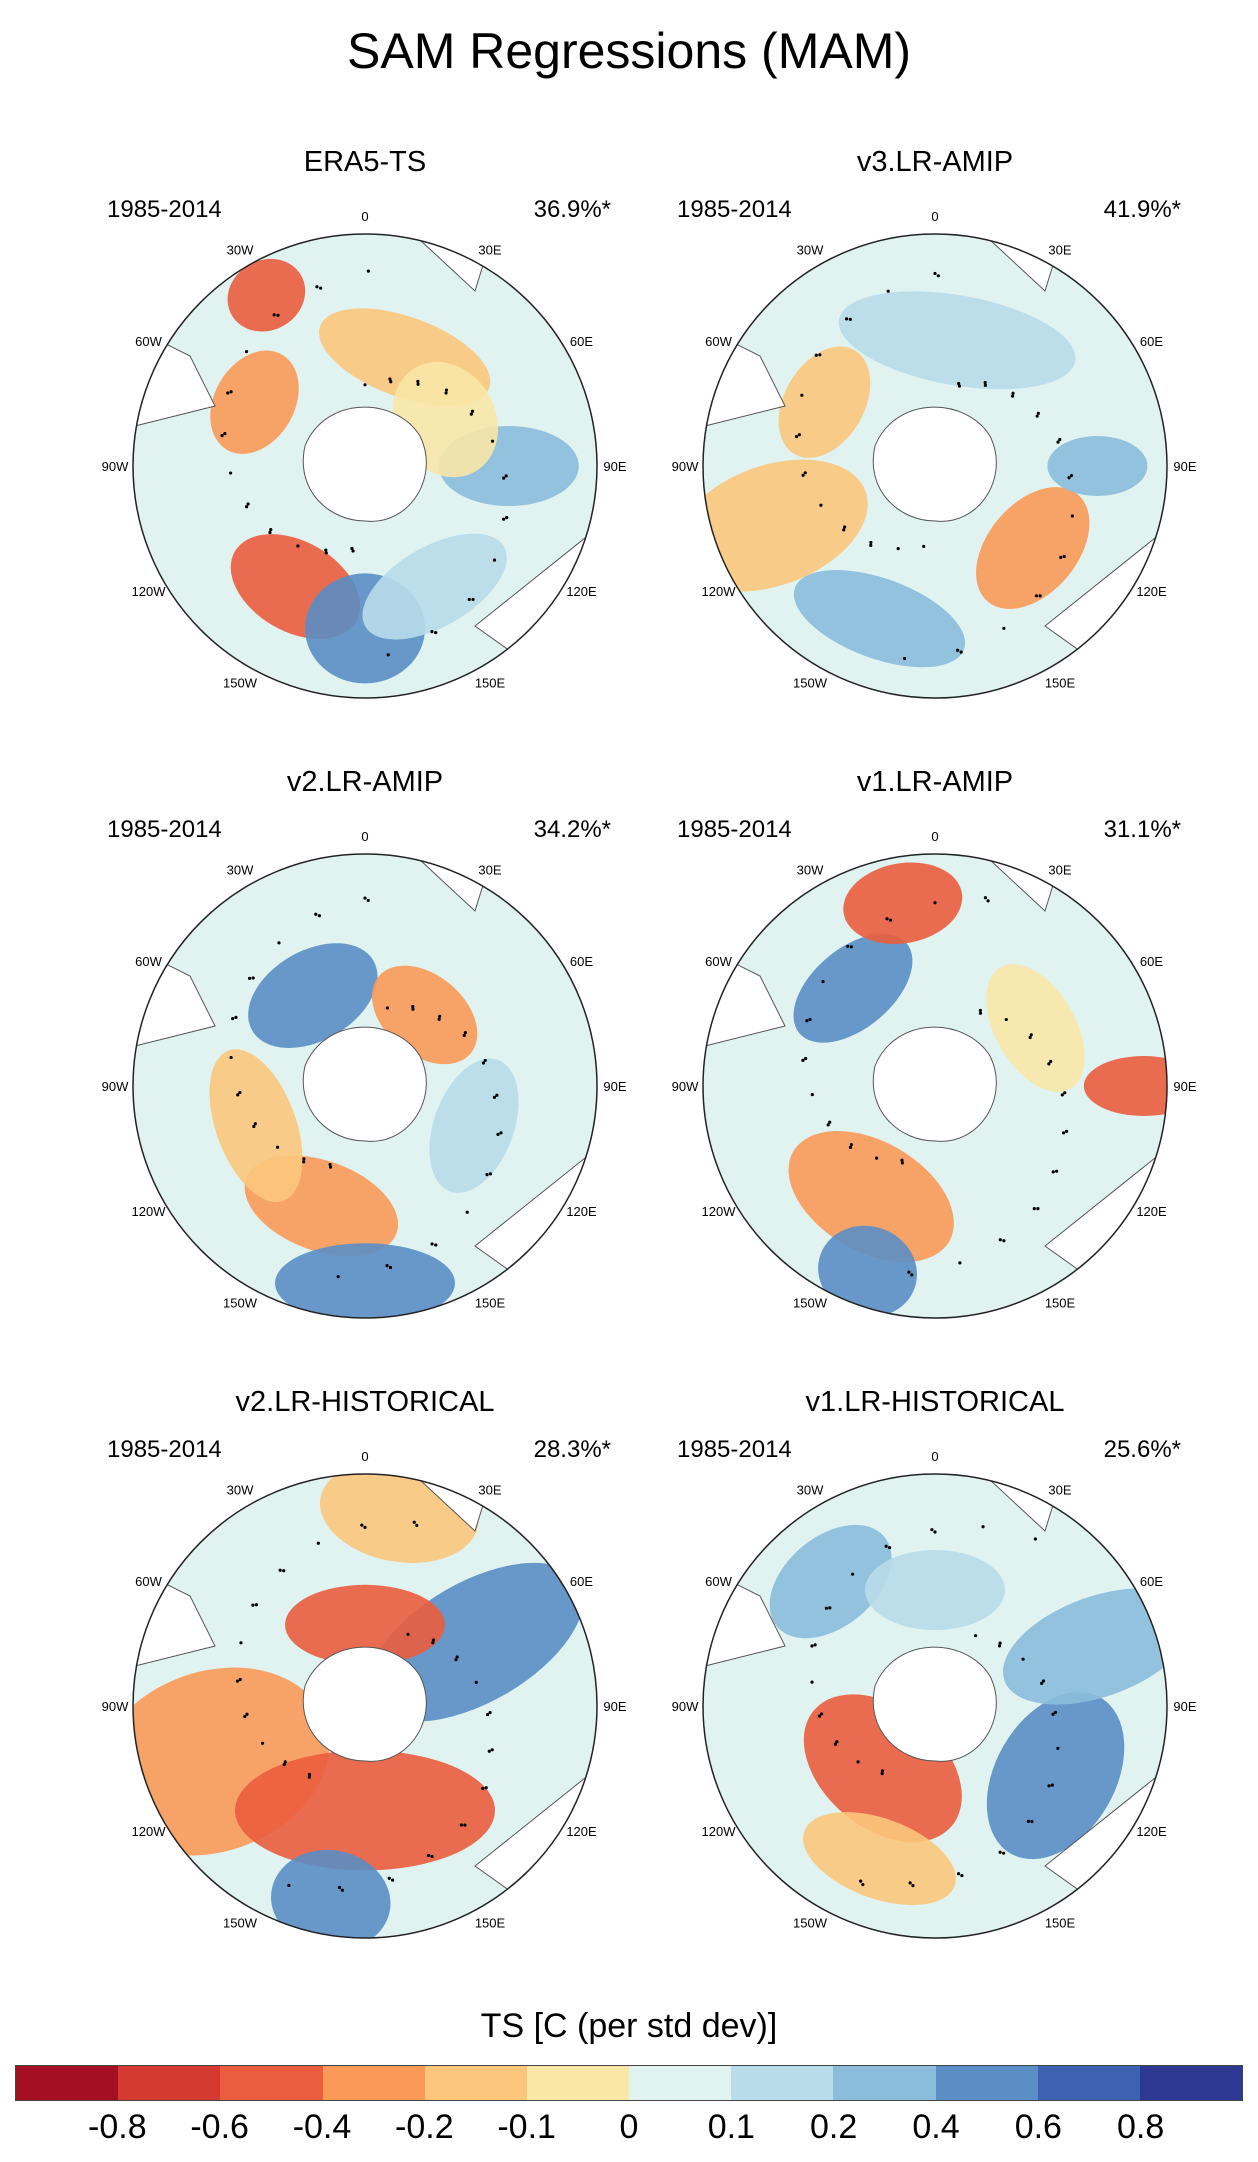 This screenshot has width=1258, height=2162. Describe the element at coordinates (365, 1402) in the screenshot. I see `panel-title: v2.LR-HISTORICAL` at that location.